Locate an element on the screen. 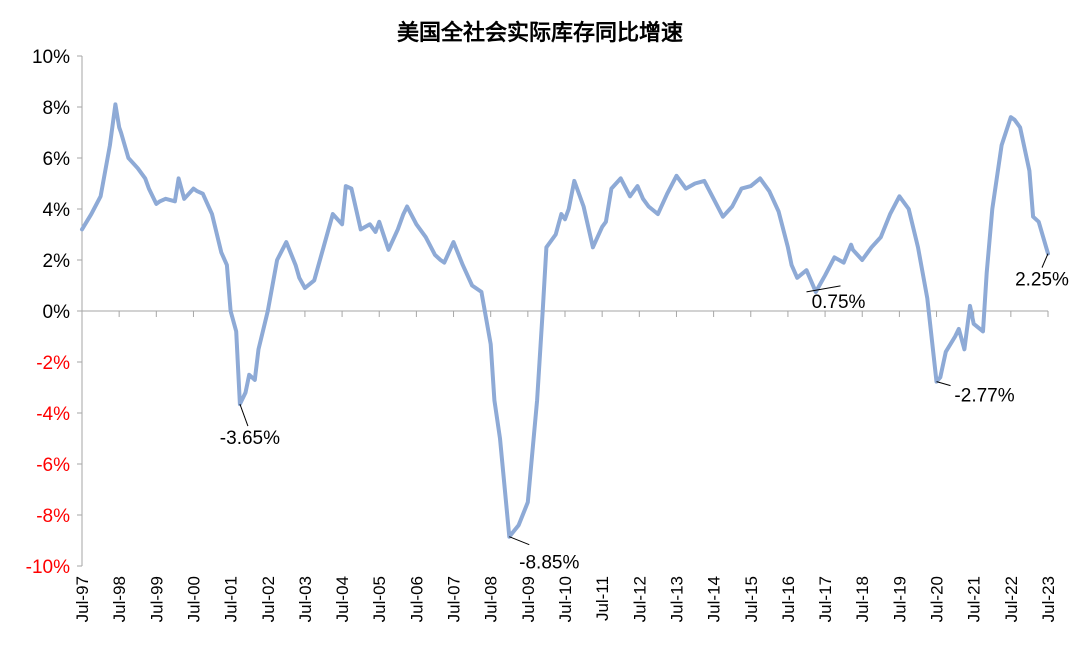  y-tick-label: -4% is located at coordinates (53, 414).